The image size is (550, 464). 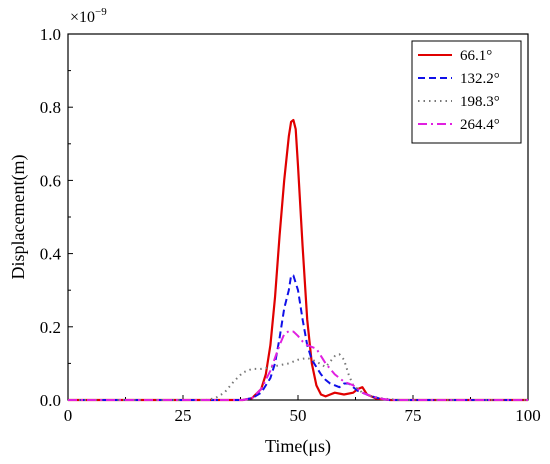 I want to click on legend-label: 198.3°, so click(x=480, y=102).